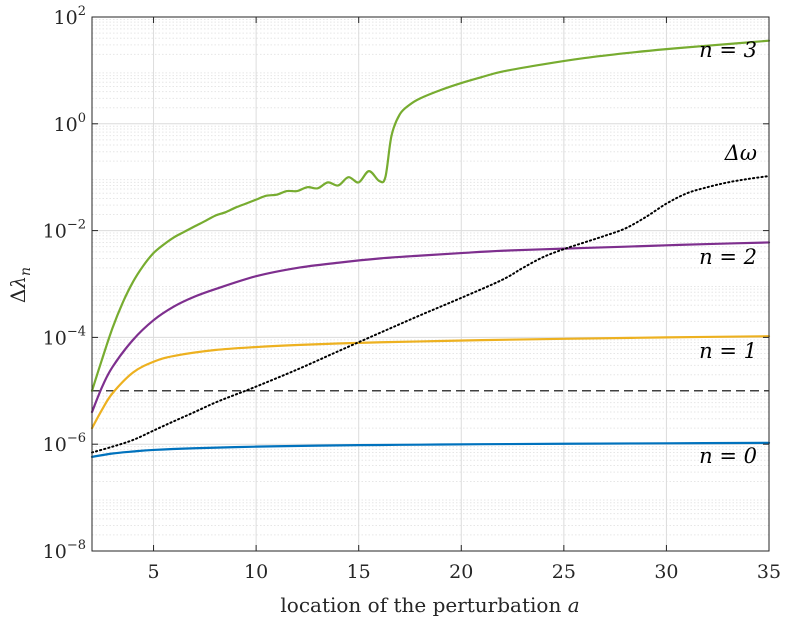 The height and width of the screenshot is (621, 785). Describe the element at coordinates (461, 572) in the screenshot. I see `x-tick-label: 20` at that location.